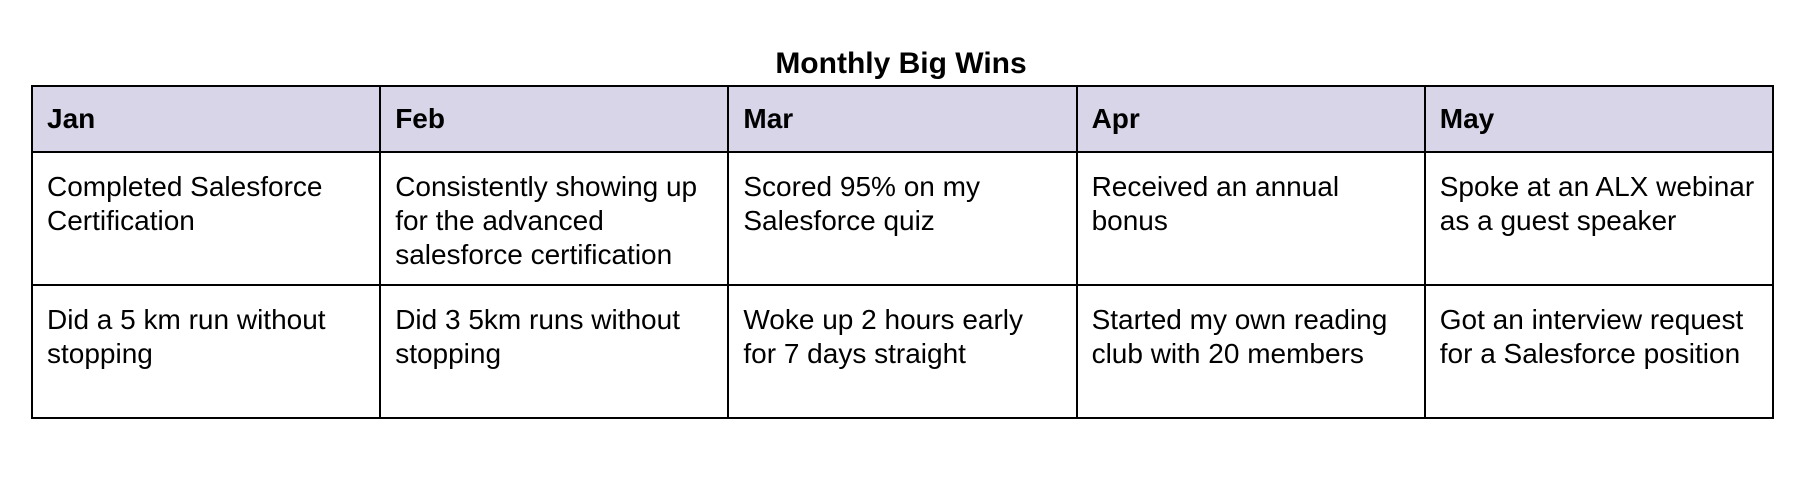 The height and width of the screenshot is (492, 1802). I want to click on table-cell: Scored 95% on my Salesforce quiz, so click(902, 218).